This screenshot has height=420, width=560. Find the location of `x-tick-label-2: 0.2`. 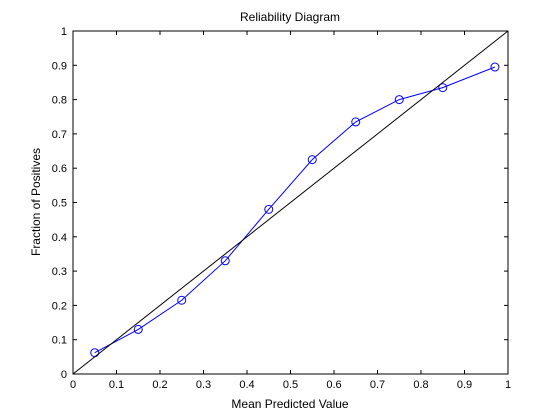

x-tick-label-2: 0.2 is located at coordinates (159, 385).